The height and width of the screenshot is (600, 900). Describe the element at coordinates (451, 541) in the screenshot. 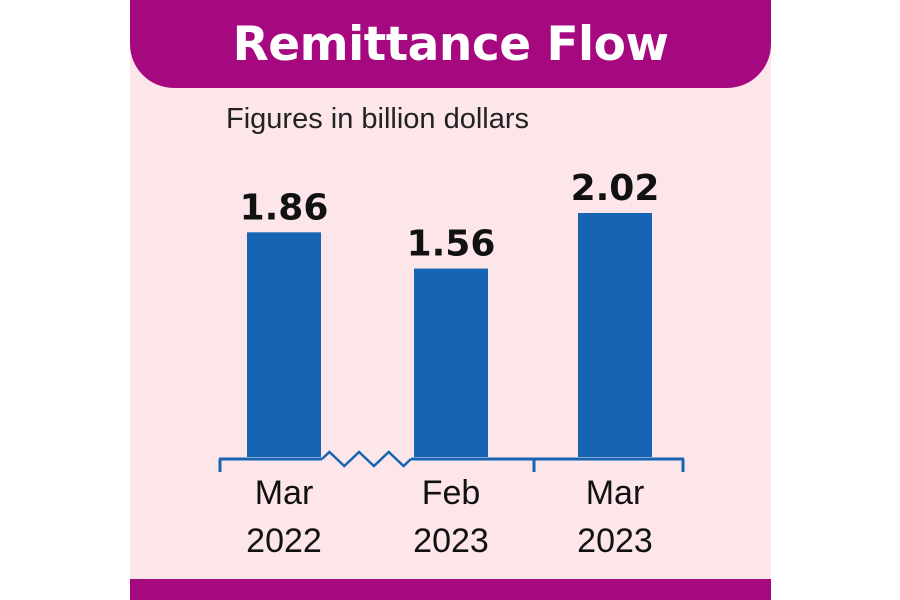

I see `x-tick-label-line2-2: 2023` at that location.